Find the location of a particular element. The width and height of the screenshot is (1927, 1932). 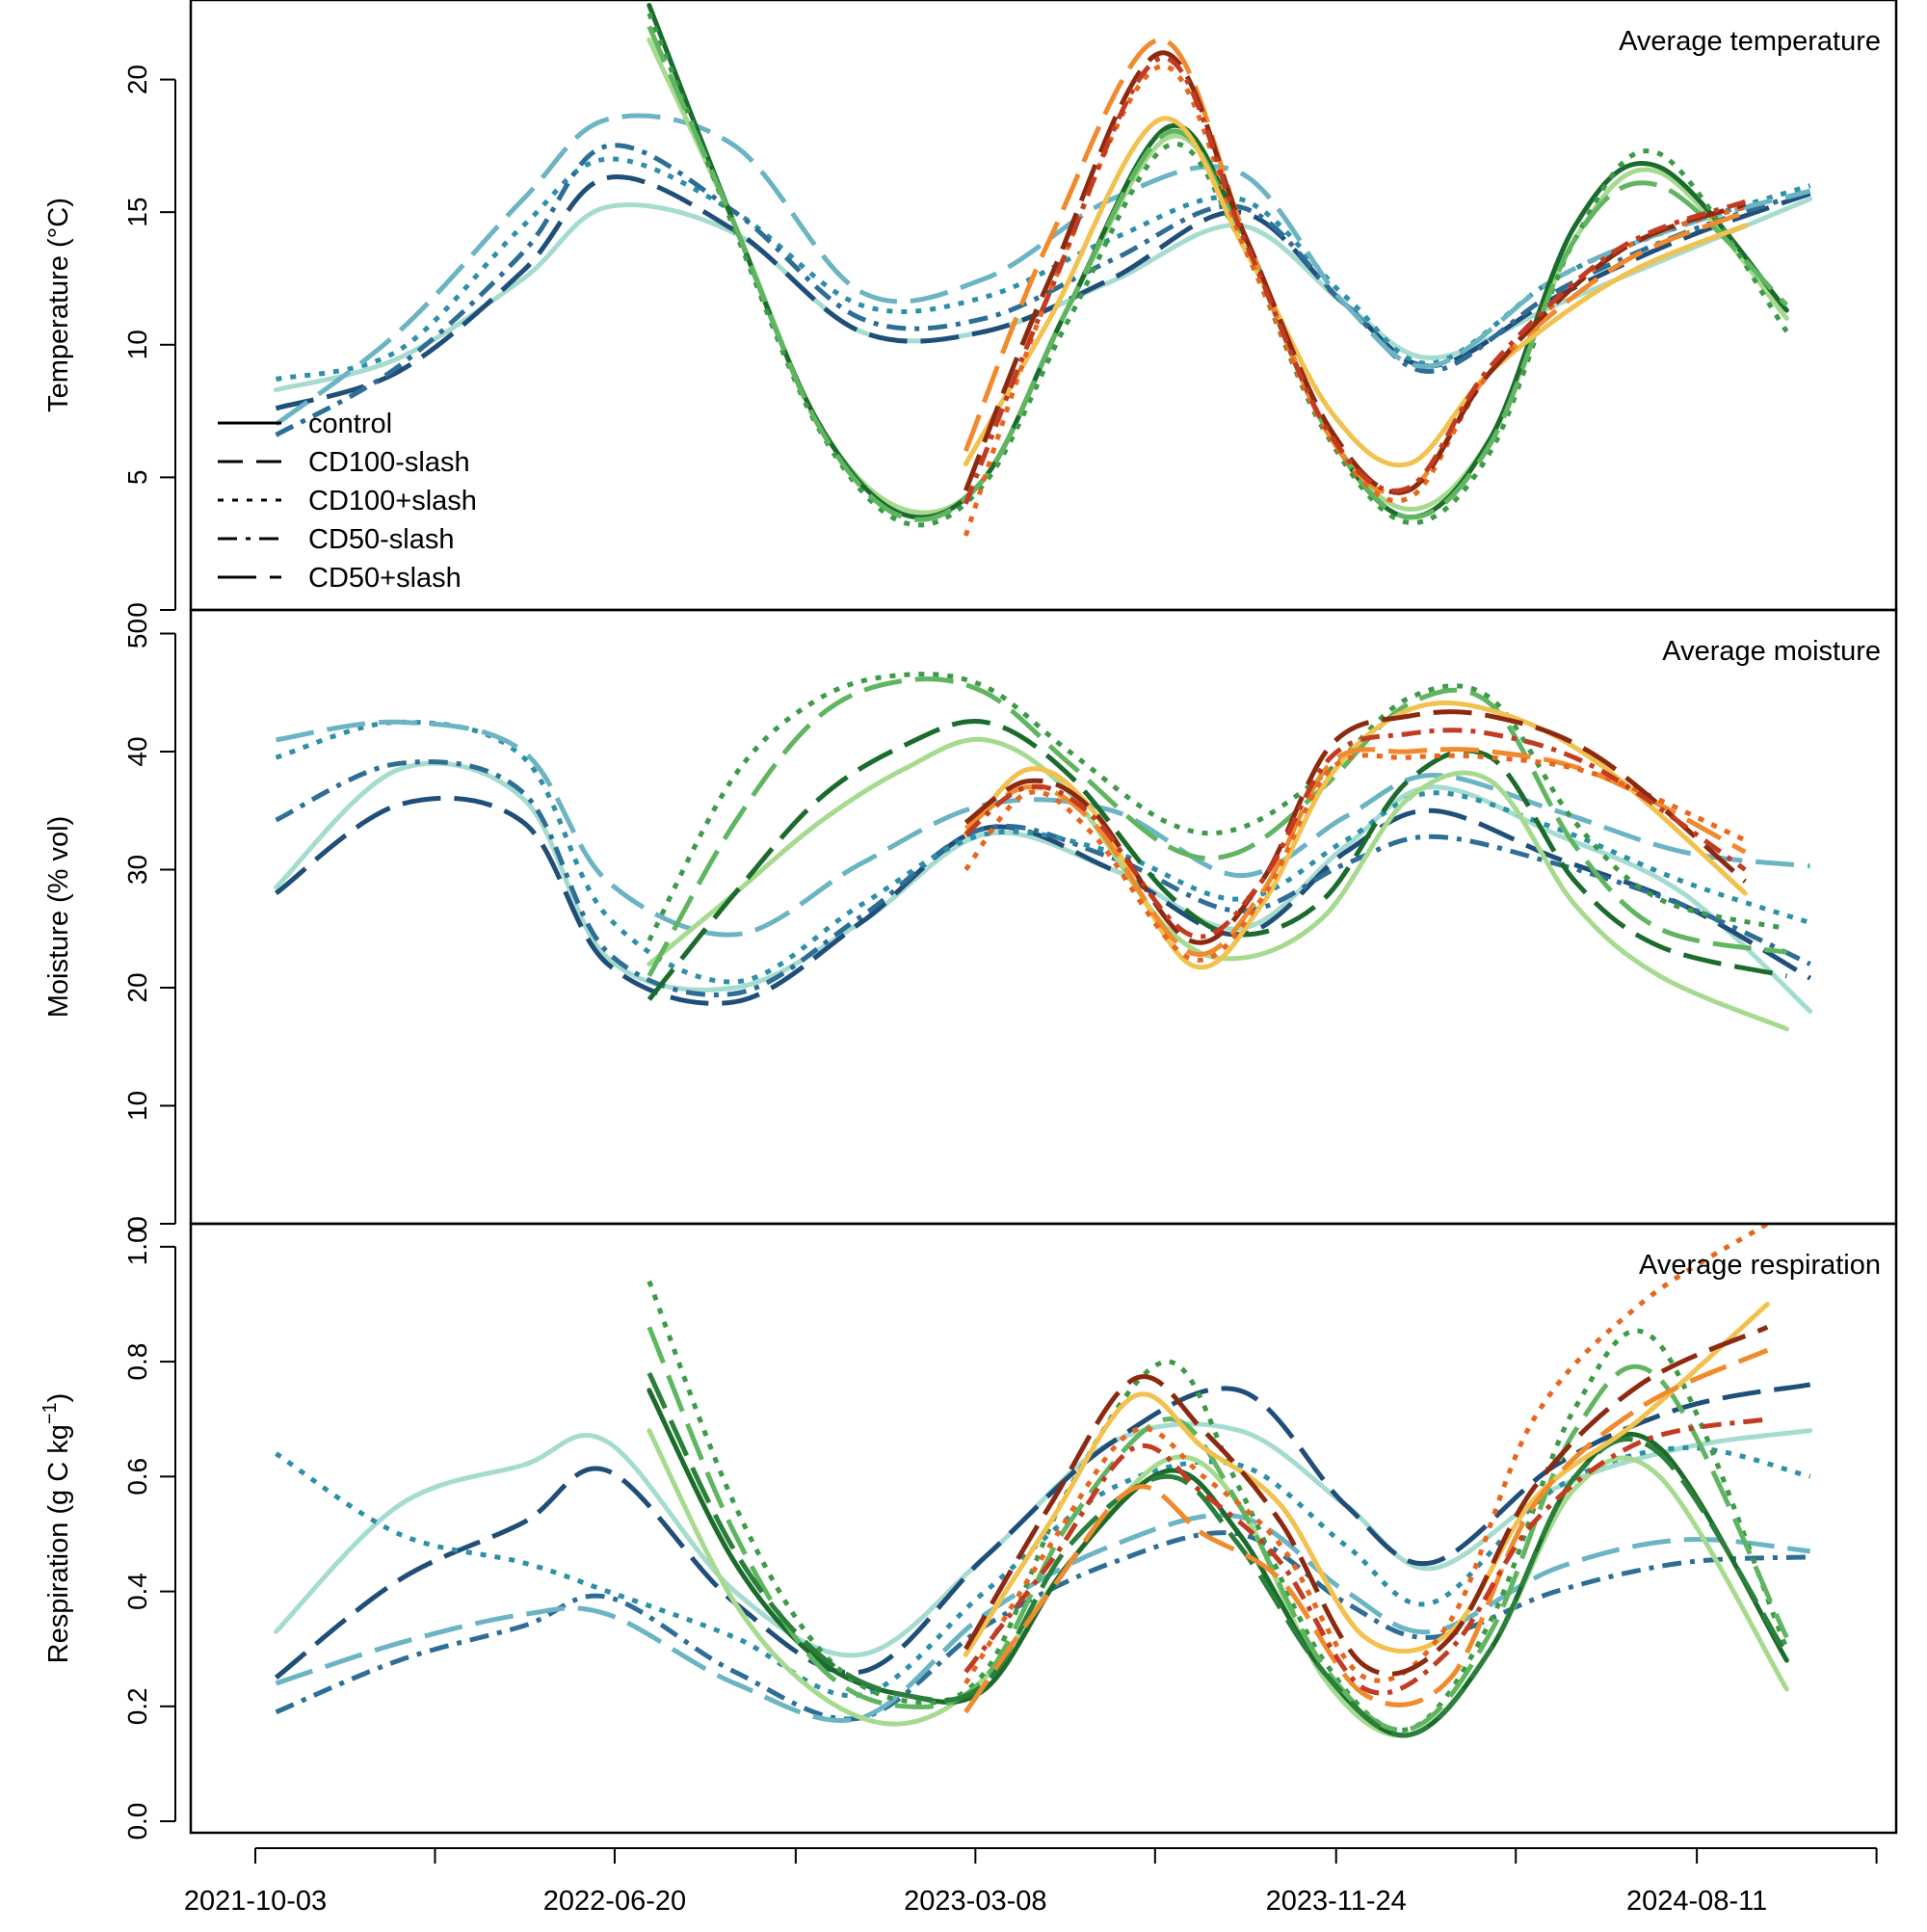

y-tick-label: 1.0 is located at coordinates (137, 1246).